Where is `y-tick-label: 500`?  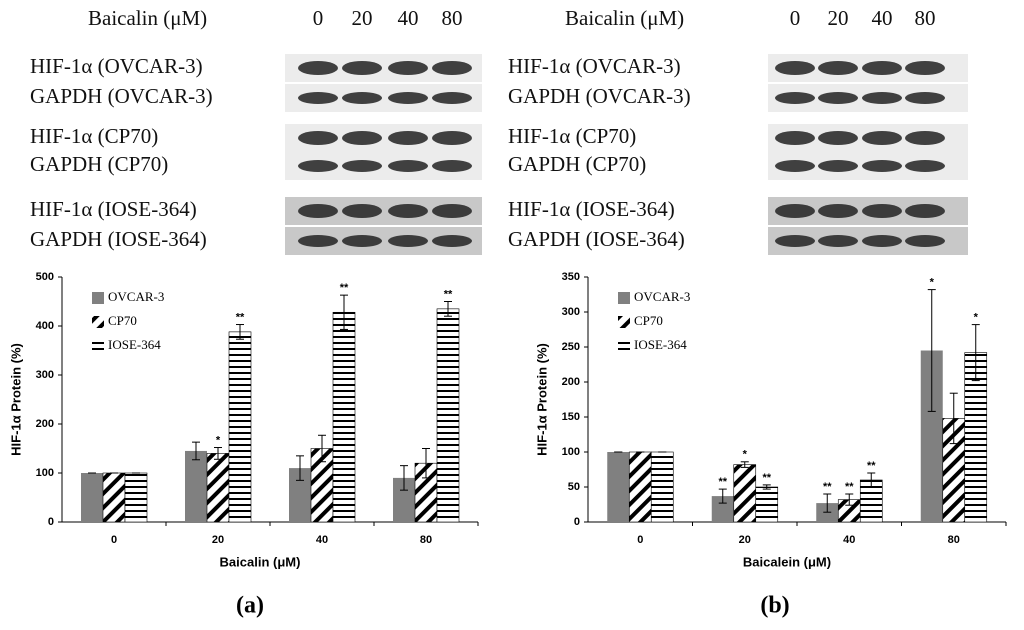
y-tick-label: 500 is located at coordinates (45, 277).